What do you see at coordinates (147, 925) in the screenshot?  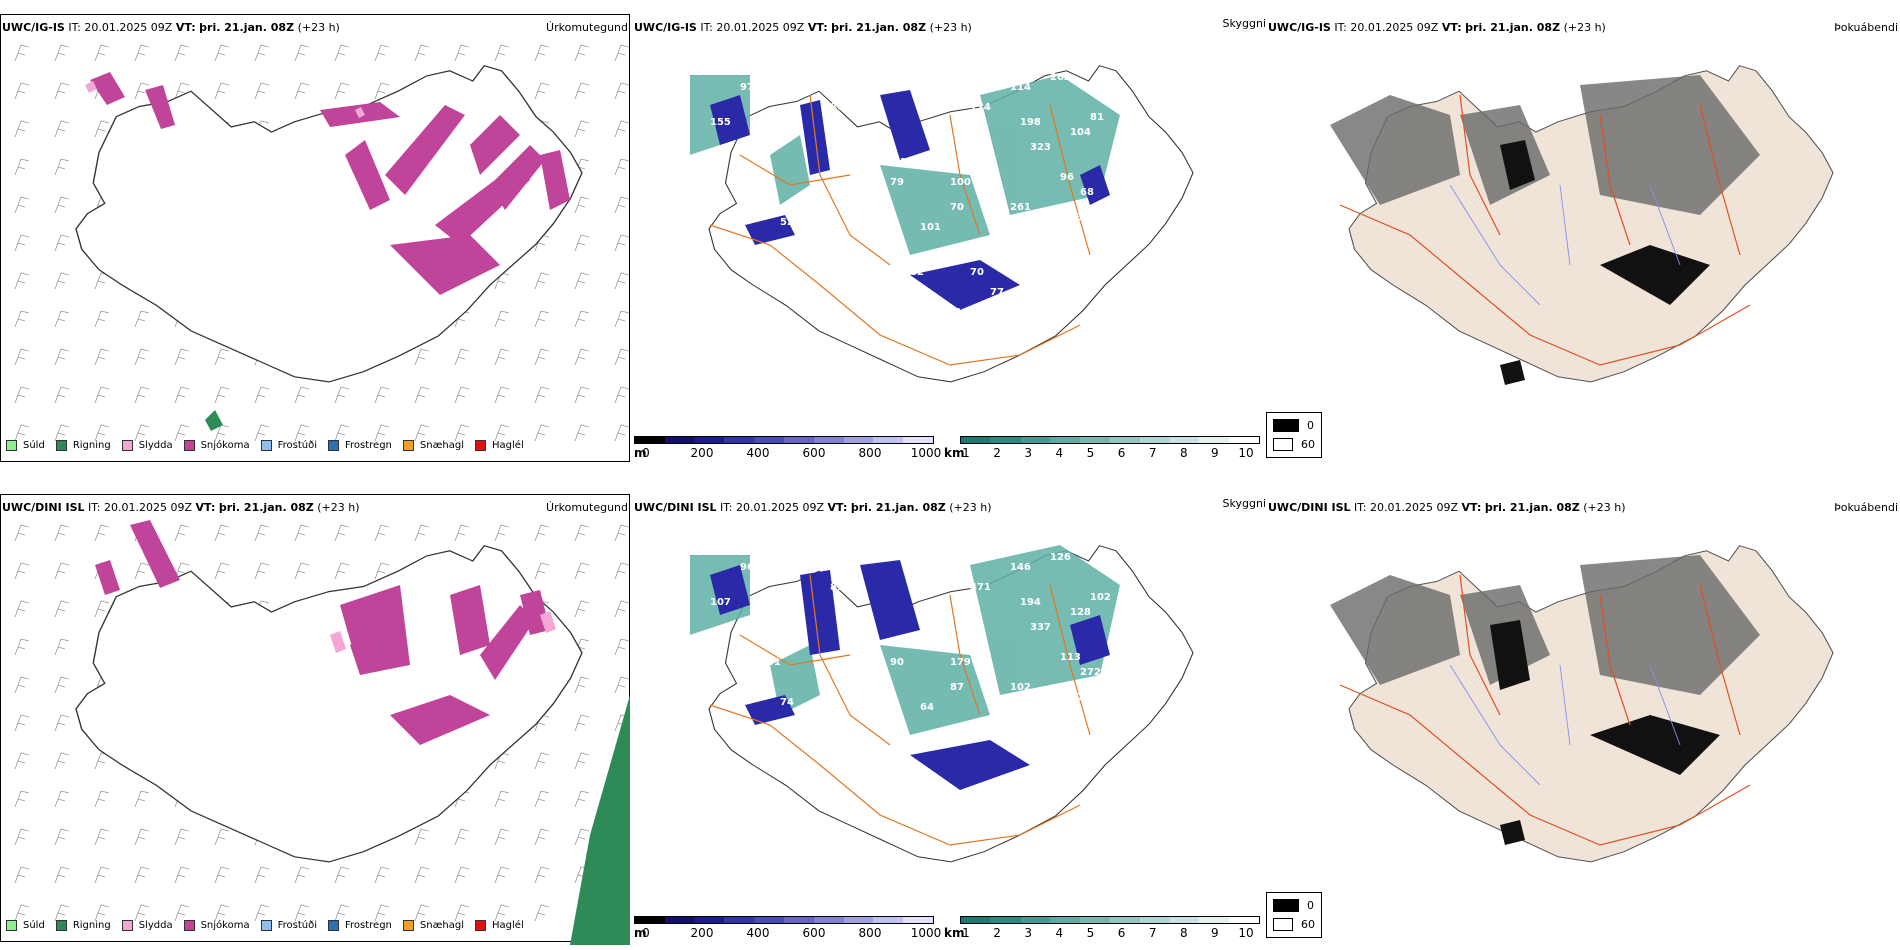 I see `legend-item: Slydda` at bounding box center [147, 925].